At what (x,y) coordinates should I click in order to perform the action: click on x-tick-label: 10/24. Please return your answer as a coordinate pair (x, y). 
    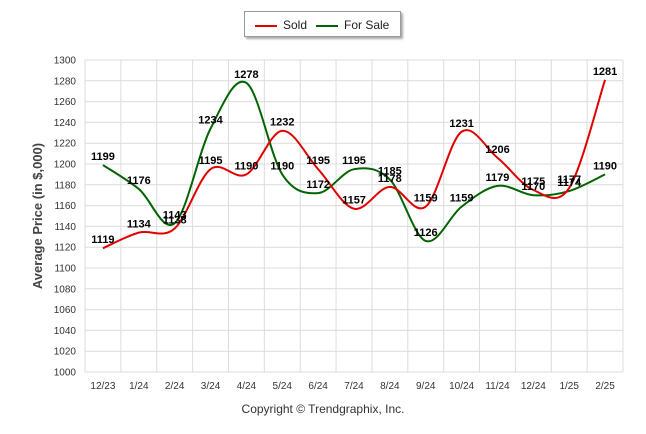
    Looking at the image, I should click on (461, 386).